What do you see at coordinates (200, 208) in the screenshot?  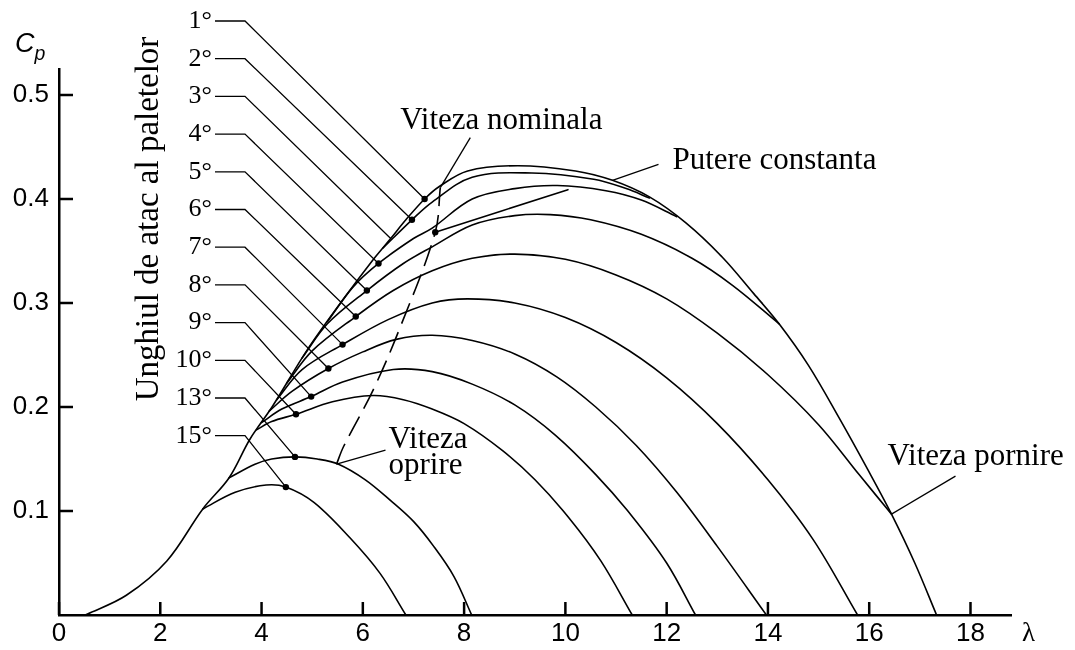 I see `annotation: 6°` at bounding box center [200, 208].